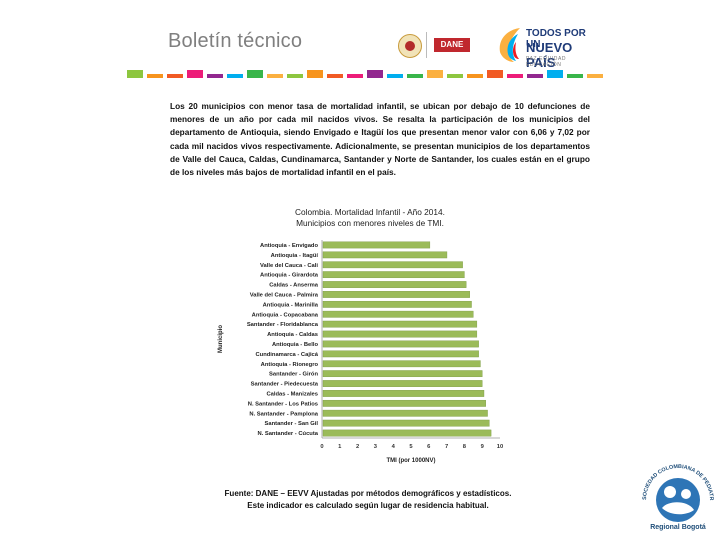  I want to click on category-label: Santander - Girón, so click(293, 375).